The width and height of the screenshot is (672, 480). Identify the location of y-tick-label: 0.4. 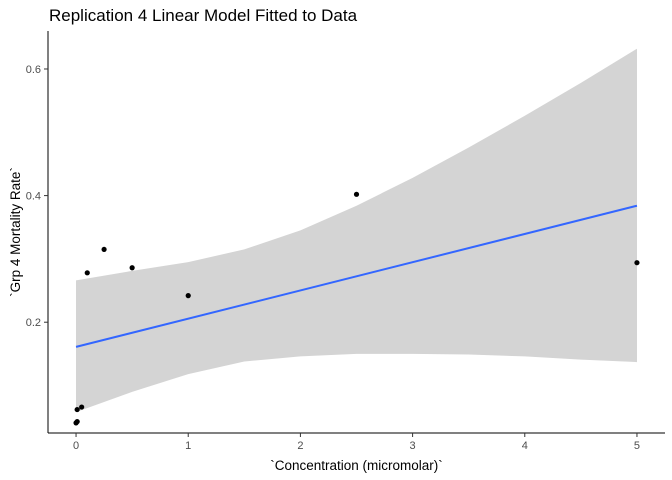
(33, 197).